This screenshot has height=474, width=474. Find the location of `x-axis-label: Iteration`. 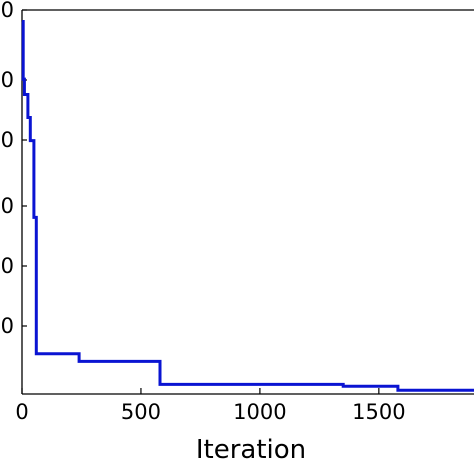

x-axis-label: Iteration is located at coordinates (251, 450).